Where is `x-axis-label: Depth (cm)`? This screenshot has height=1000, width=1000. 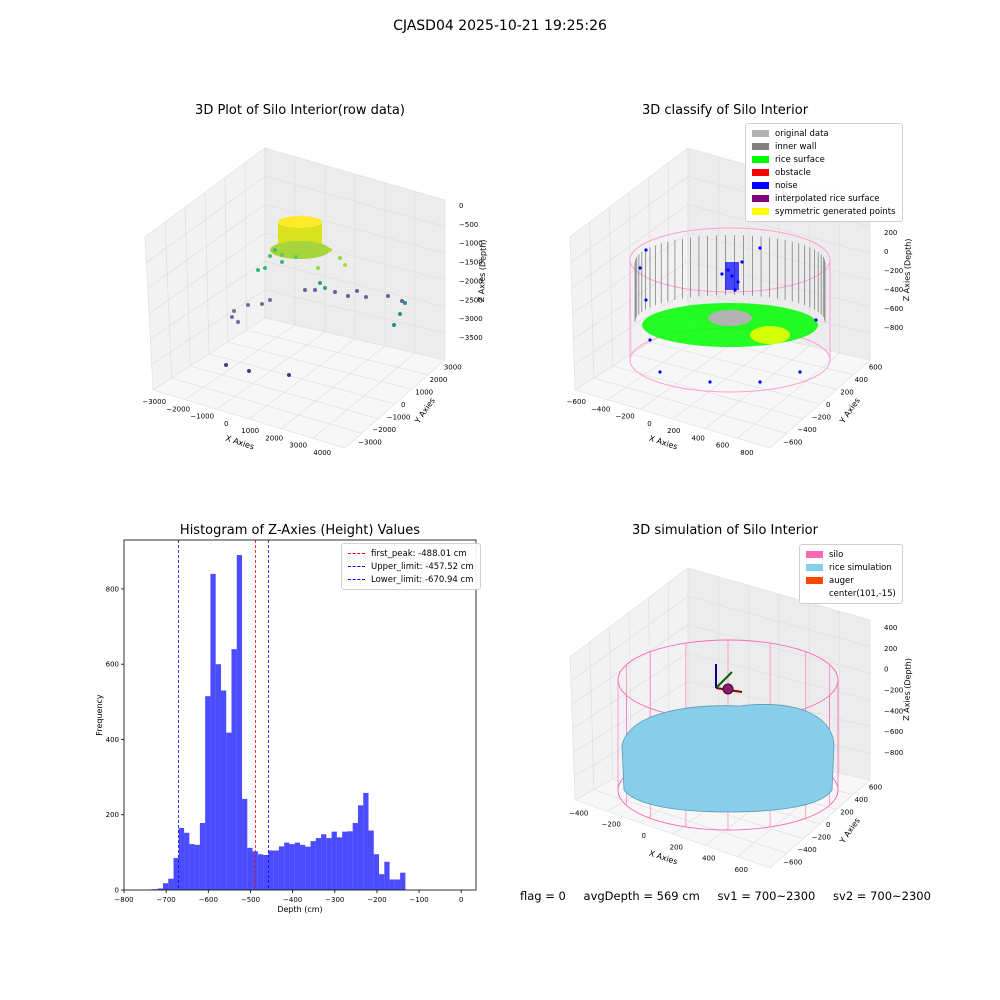
x-axis-label: Depth (cm) is located at coordinates (299, 909).